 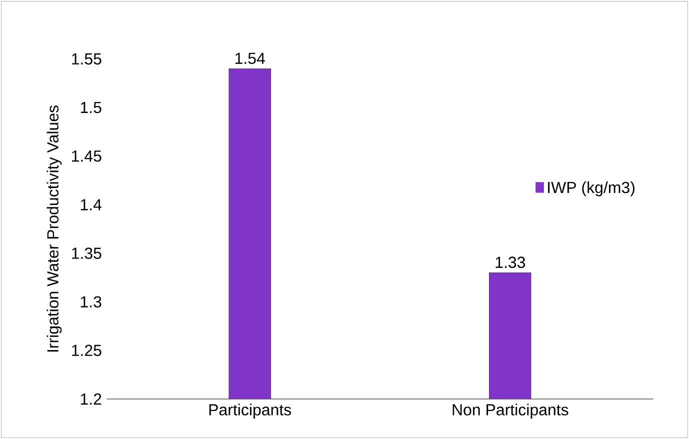 I want to click on legend-label: IWP (kg/m3), so click(x=591, y=188).